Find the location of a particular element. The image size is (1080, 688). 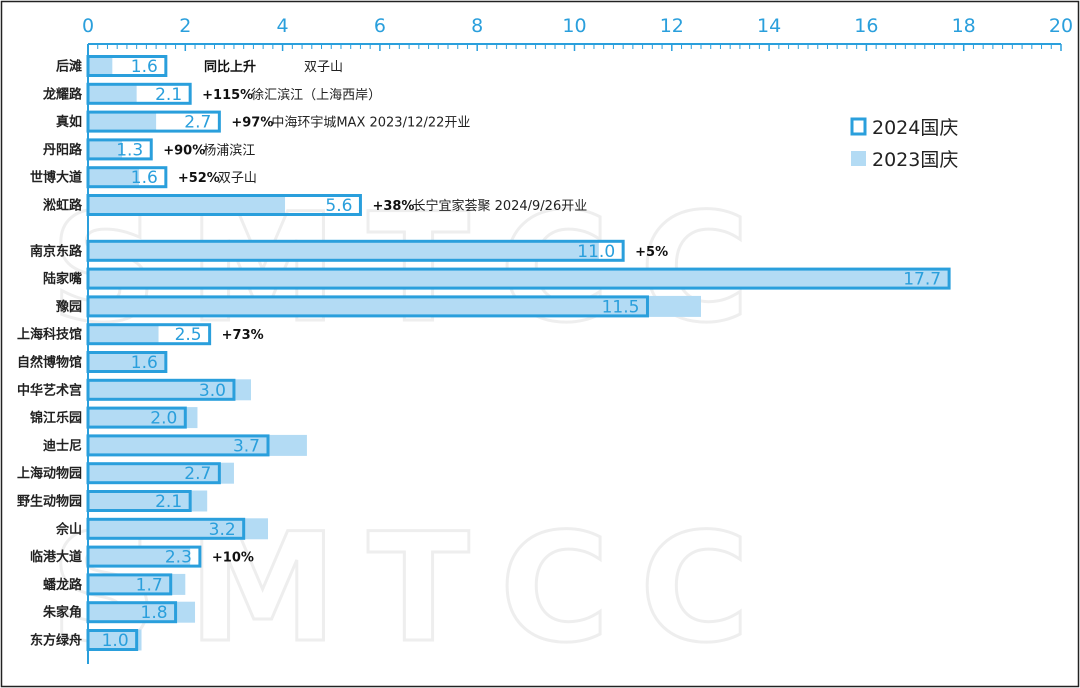

category-label: 后滩 is located at coordinates (69, 67).